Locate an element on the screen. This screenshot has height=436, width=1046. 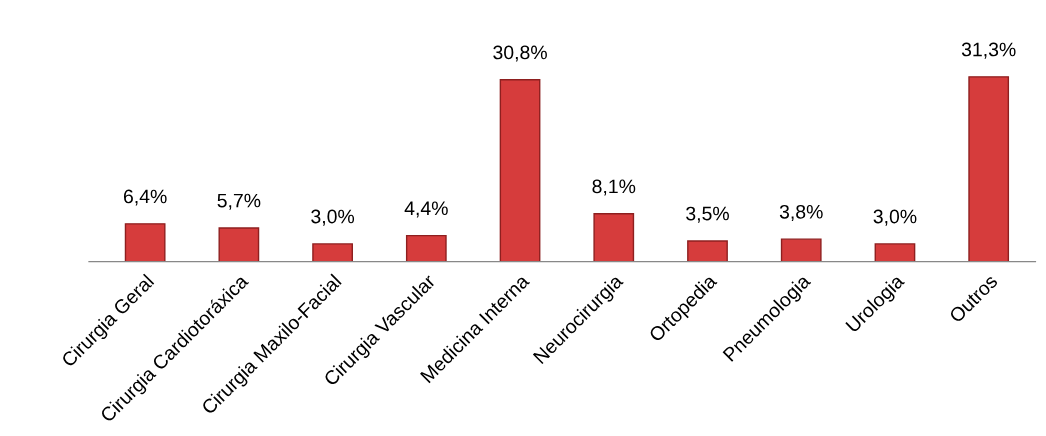
data-label: 31,3% is located at coordinates (988, 50).